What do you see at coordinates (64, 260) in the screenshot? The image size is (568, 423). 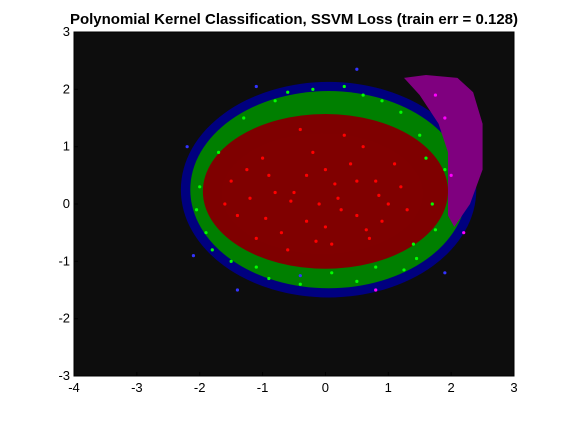 I see `y-tick-label: -1` at bounding box center [64, 260].